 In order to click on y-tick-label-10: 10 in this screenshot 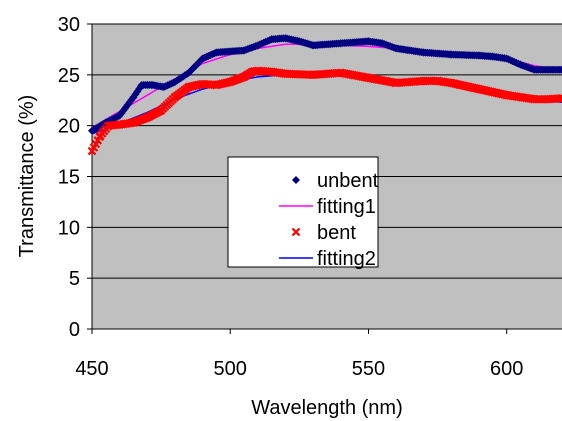, I will do `click(69, 228)`.